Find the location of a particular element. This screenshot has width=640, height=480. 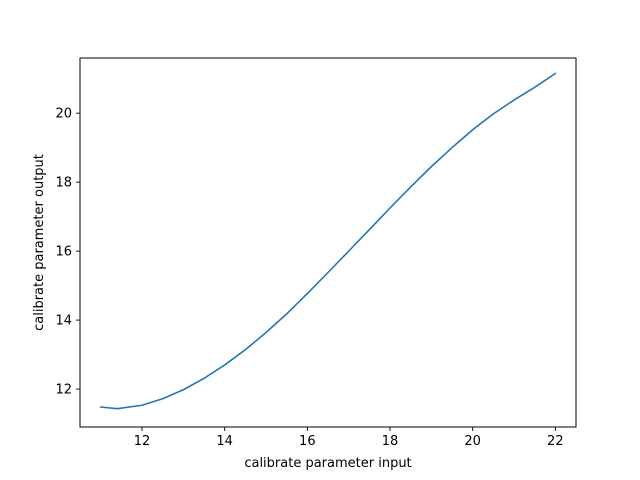

x-tick-label: 20 is located at coordinates (472, 441).